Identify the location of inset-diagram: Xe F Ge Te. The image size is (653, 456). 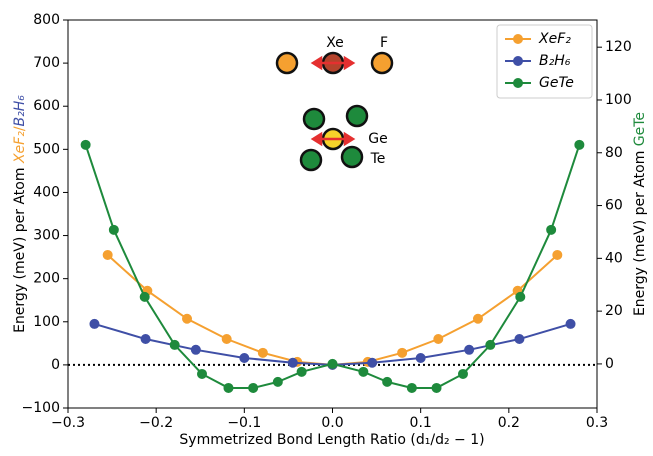
(334, 103).